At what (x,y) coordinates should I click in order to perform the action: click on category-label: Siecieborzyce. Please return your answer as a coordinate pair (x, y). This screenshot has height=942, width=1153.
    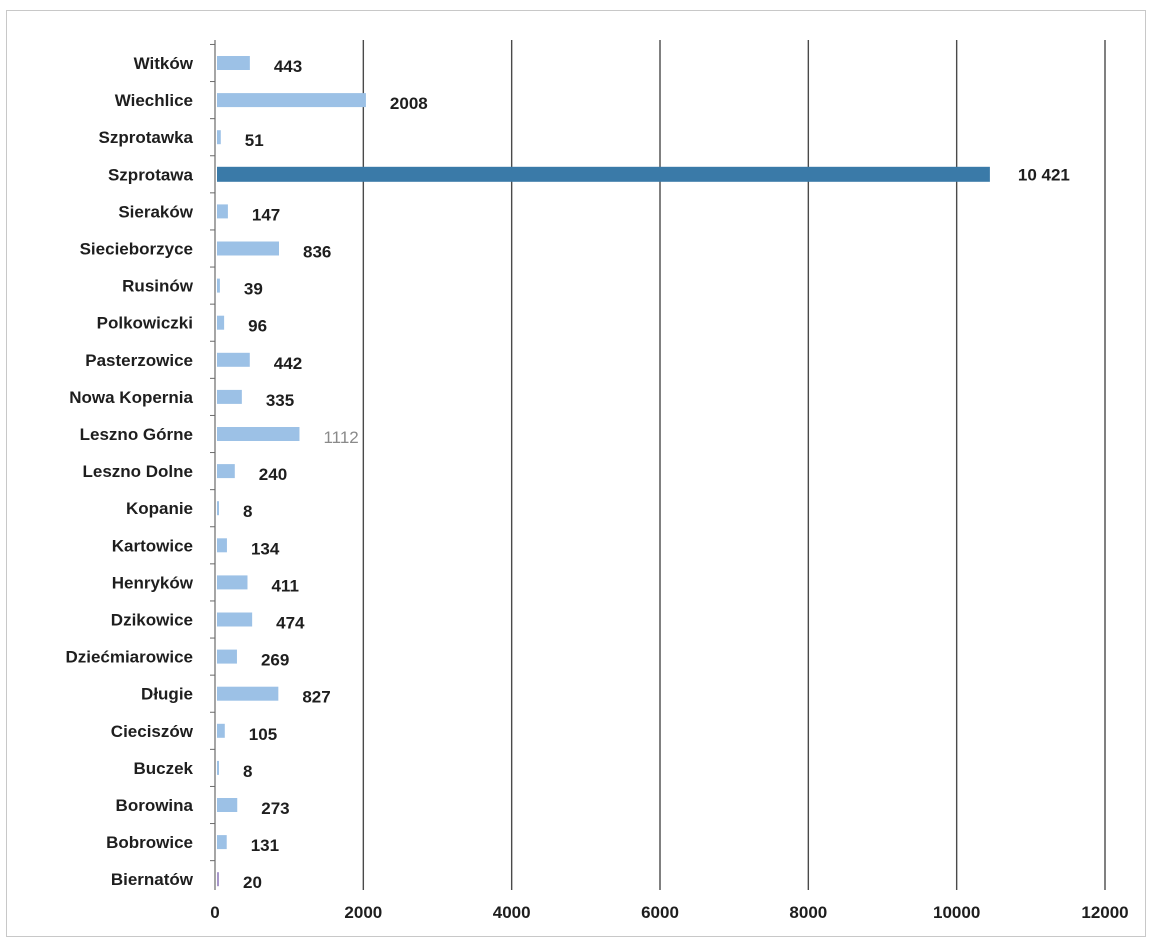
    Looking at the image, I should click on (136, 249).